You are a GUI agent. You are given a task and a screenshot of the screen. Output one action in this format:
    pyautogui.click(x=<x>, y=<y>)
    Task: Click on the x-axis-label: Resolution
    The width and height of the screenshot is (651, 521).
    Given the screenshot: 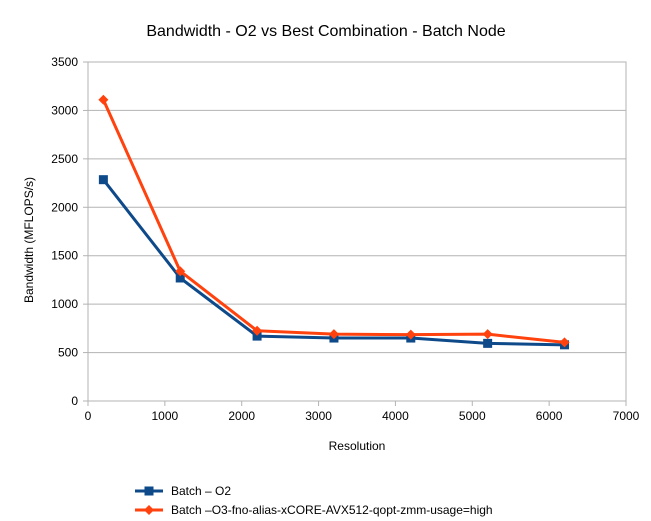 What is the action you would take?
    pyautogui.click(x=357, y=446)
    